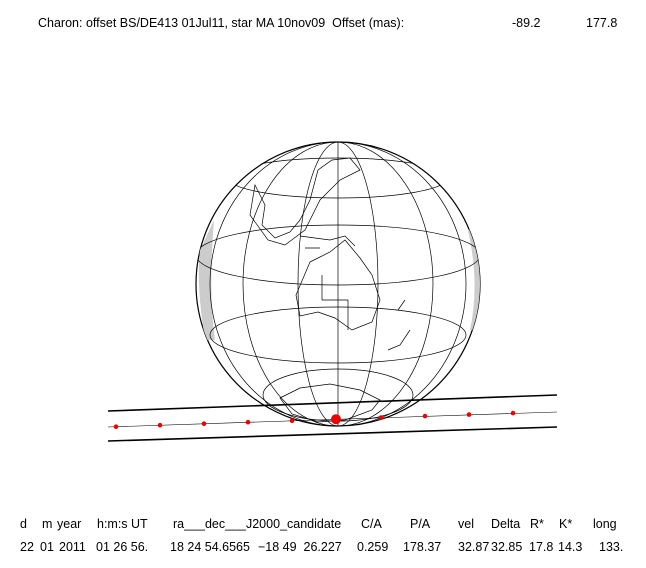  What do you see at coordinates (601, 23) in the screenshot?
I see `offset-y: 177.8` at bounding box center [601, 23].